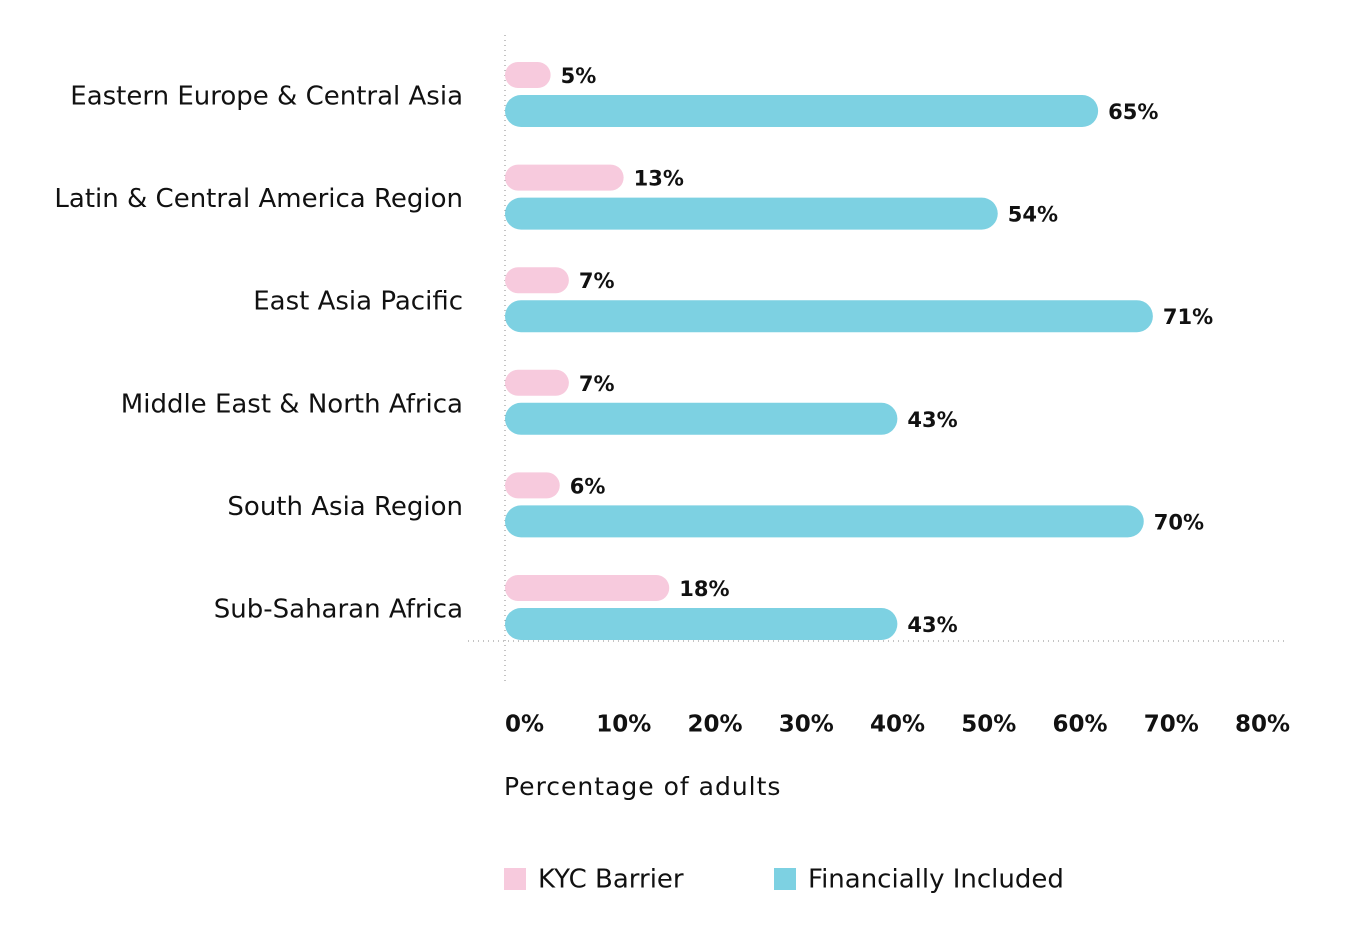 The height and width of the screenshot is (928, 1362). I want to click on data-label: 65%, so click(1133, 112).